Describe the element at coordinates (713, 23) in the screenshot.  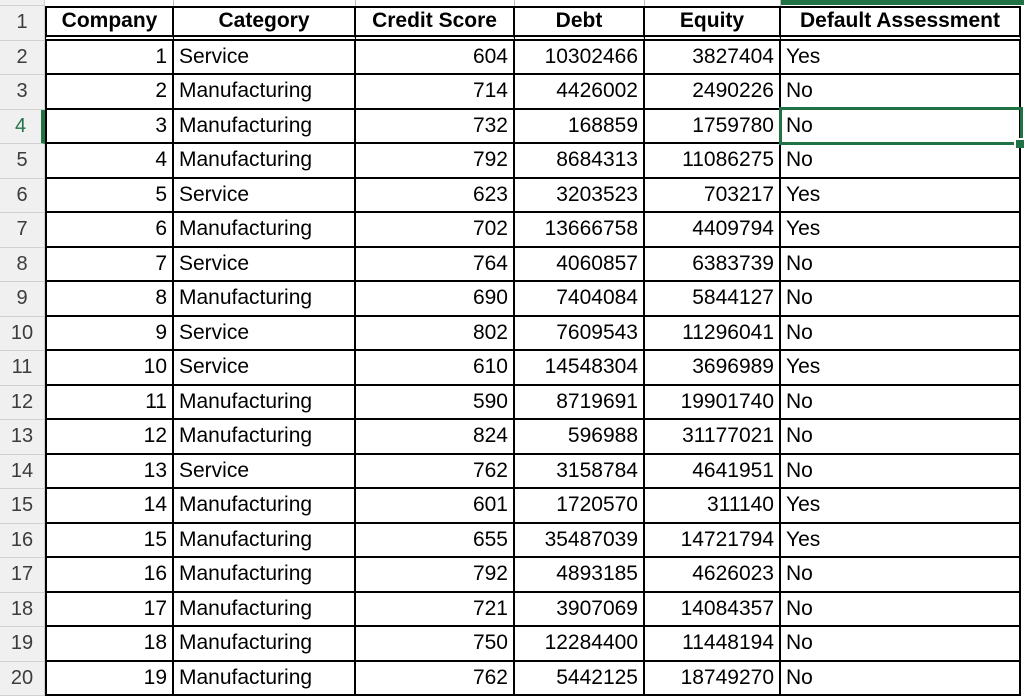
I see `header-equity: Equity` at that location.